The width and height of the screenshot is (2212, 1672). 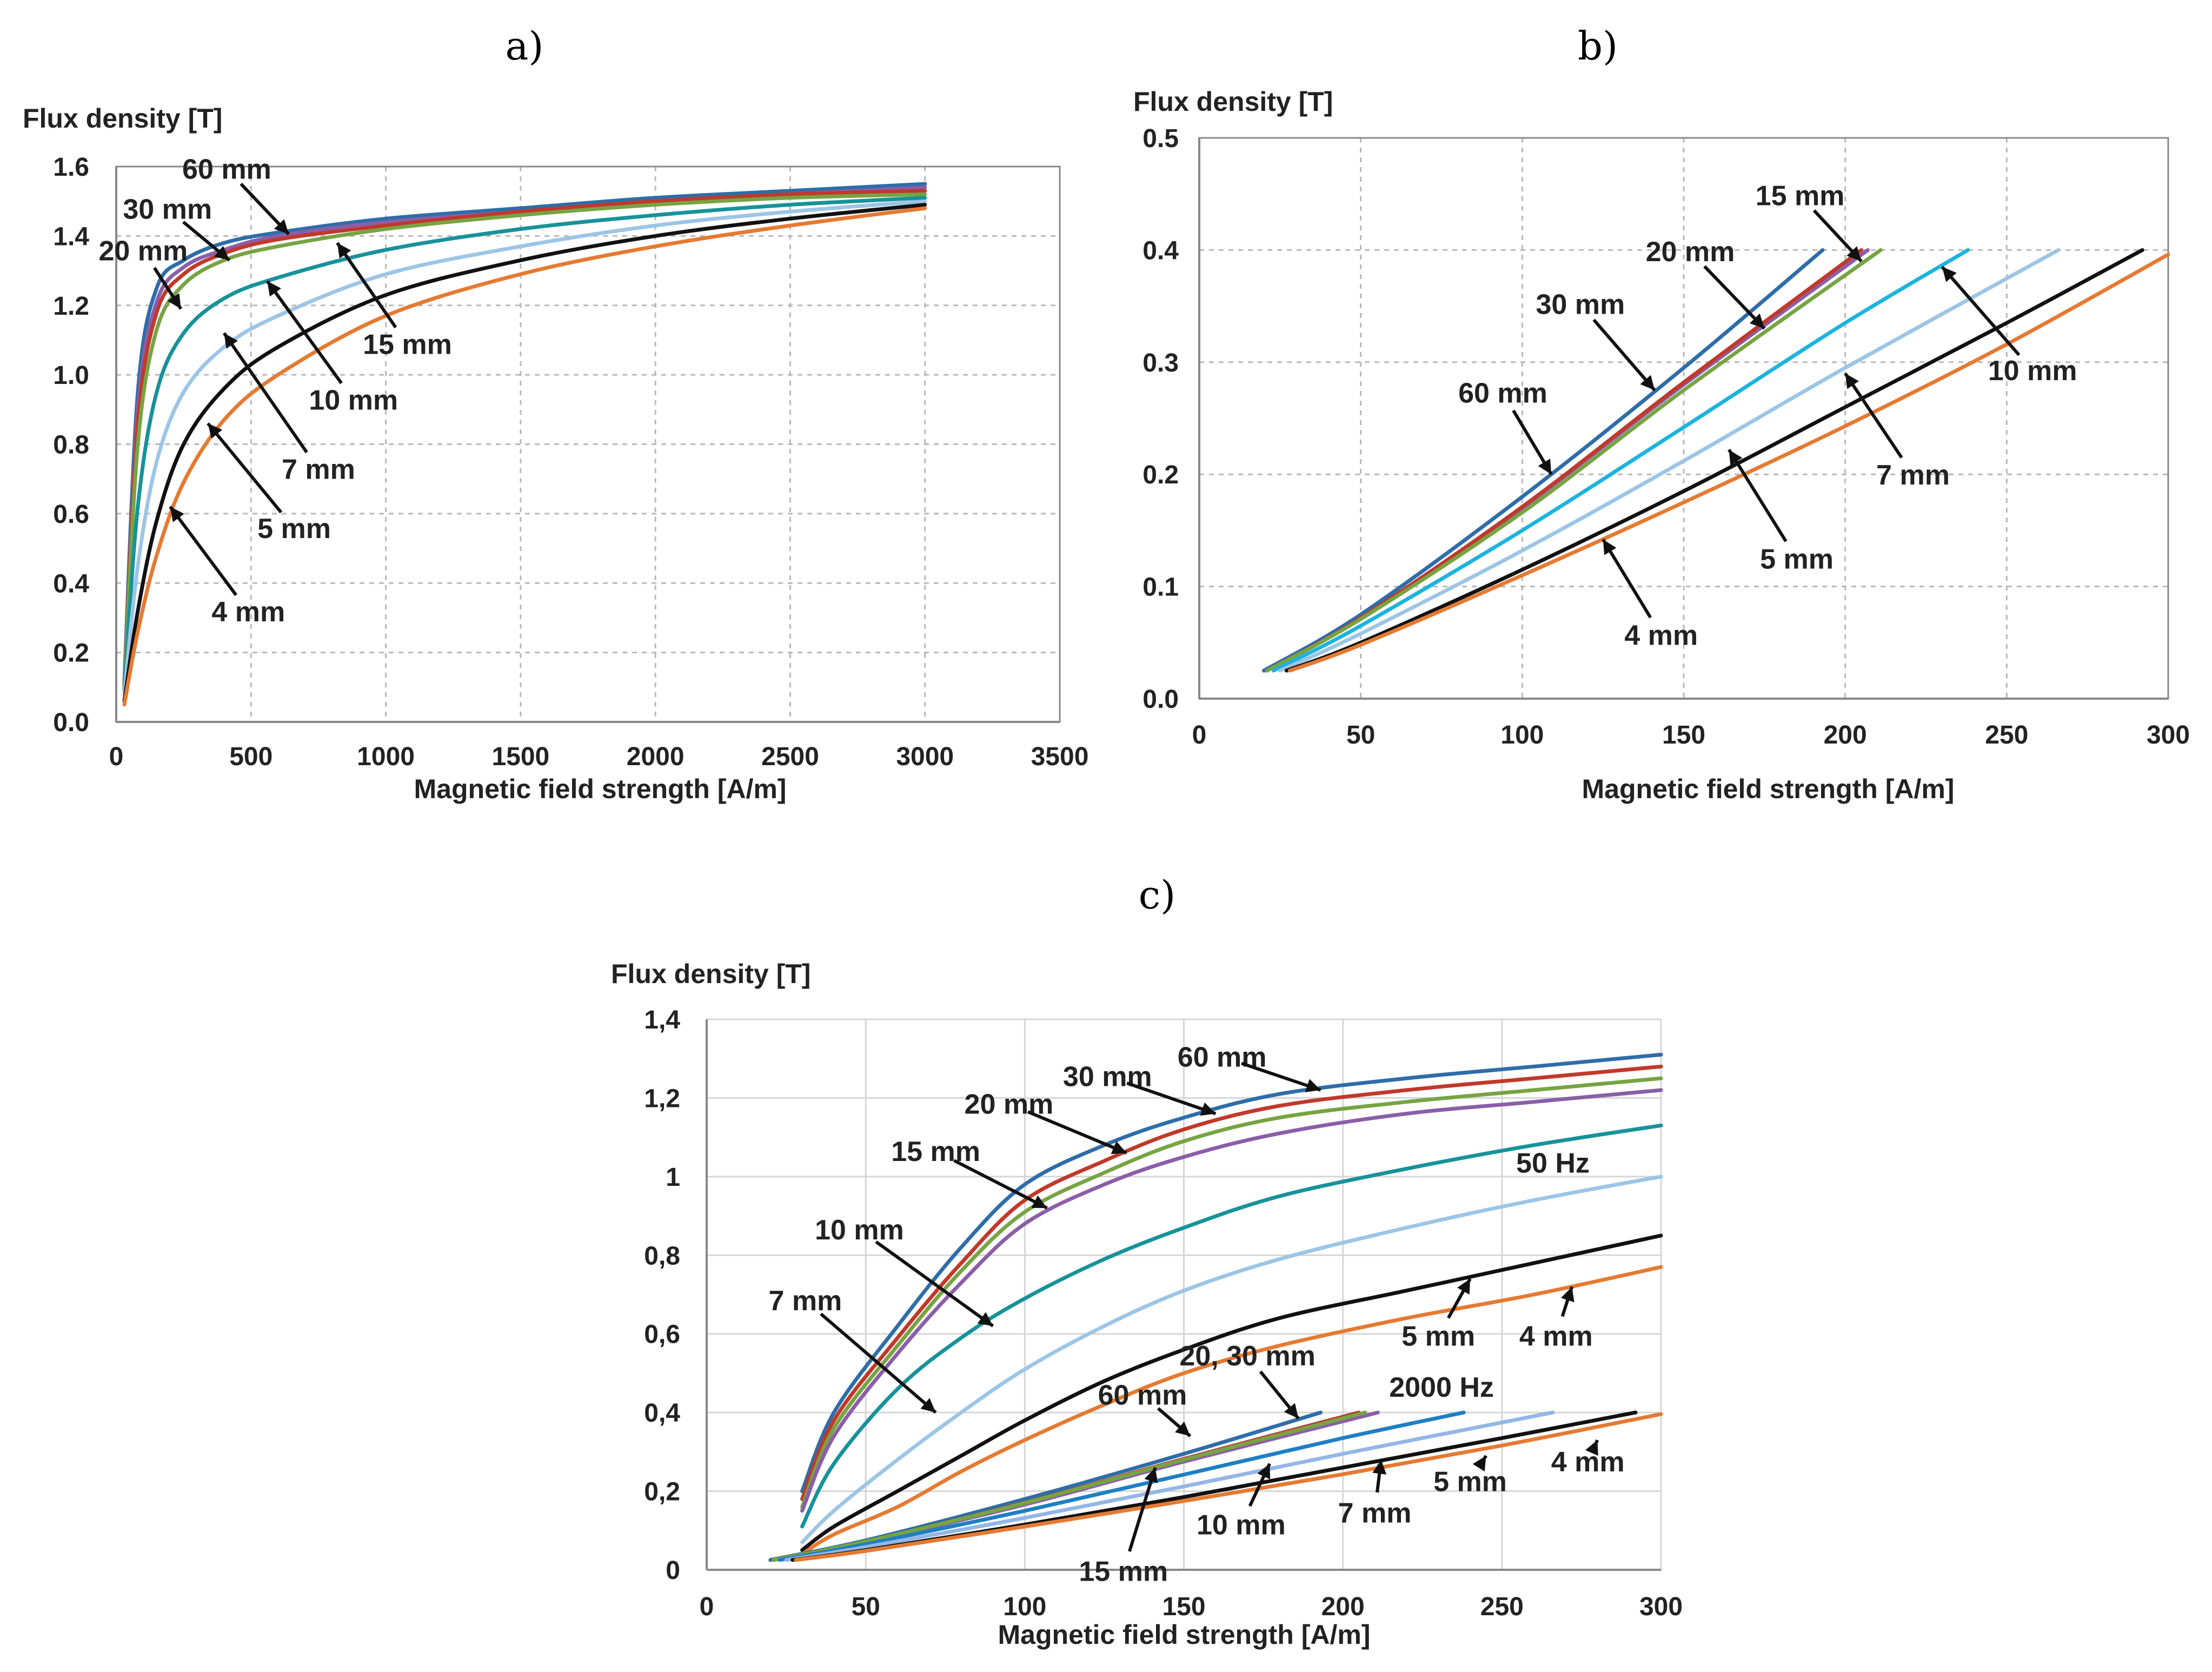 What do you see at coordinates (1845, 735) in the screenshot?
I see `x-tick-label: 200` at bounding box center [1845, 735].